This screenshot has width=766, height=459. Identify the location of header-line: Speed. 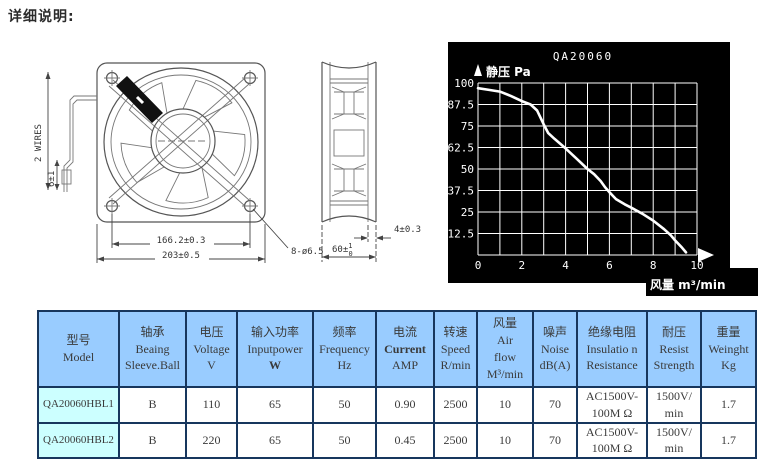
(455, 348).